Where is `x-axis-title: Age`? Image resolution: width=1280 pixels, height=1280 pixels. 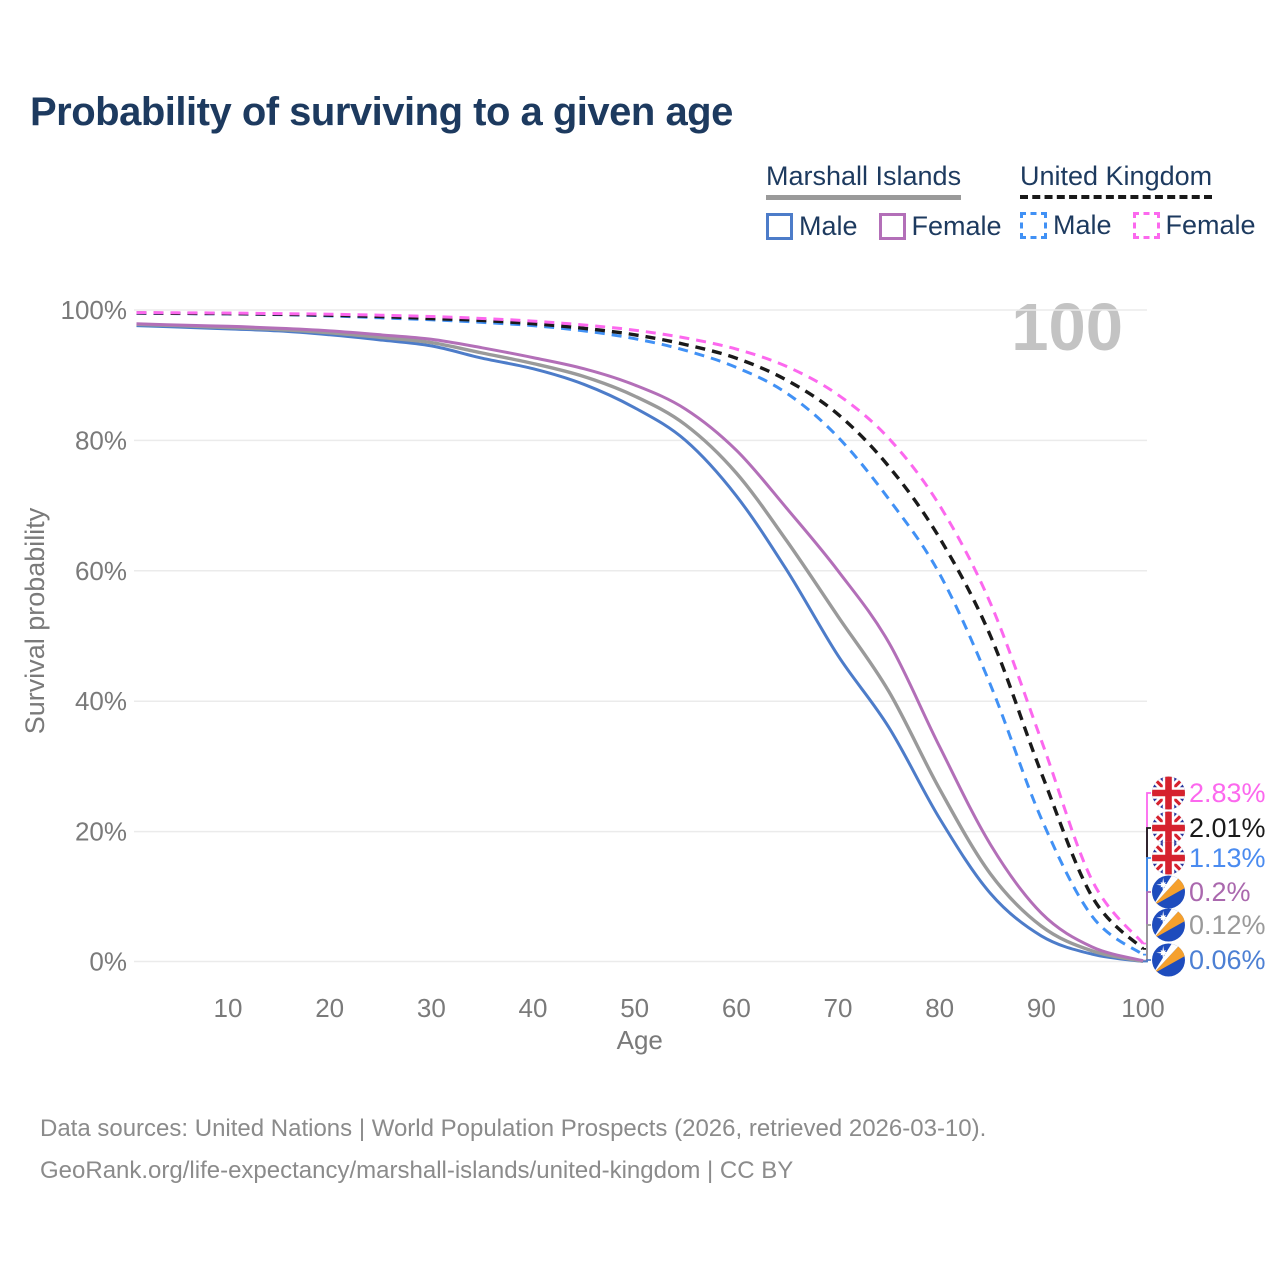
x-axis-title: Age is located at coordinates (640, 1040).